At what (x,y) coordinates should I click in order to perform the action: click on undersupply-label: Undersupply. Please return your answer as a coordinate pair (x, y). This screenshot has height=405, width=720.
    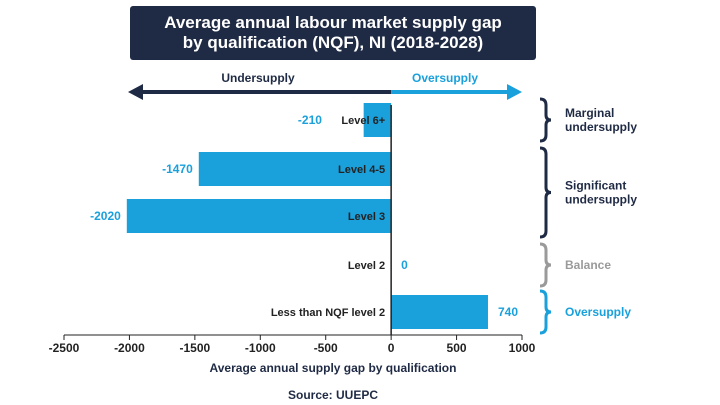
    Looking at the image, I should click on (258, 78).